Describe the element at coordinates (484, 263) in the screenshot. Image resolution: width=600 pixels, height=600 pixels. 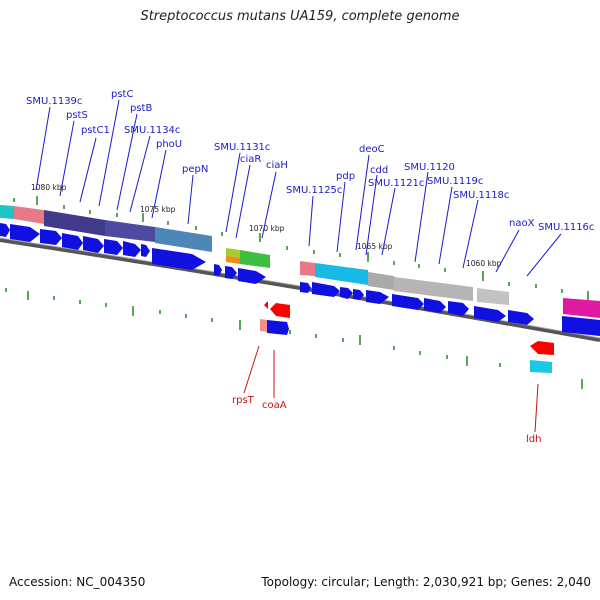
I see `kbp-label-1060: 1060 kbp` at that location.